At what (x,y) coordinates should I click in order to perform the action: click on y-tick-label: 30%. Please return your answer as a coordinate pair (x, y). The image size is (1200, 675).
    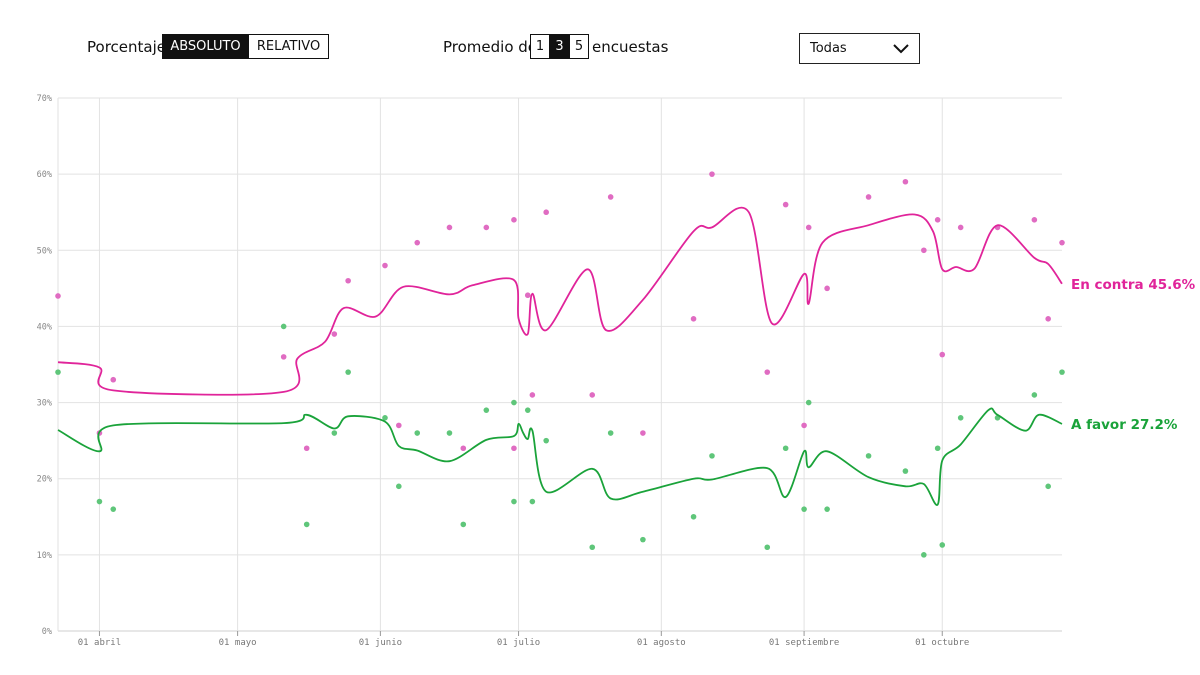
    Looking at the image, I should click on (44, 404).